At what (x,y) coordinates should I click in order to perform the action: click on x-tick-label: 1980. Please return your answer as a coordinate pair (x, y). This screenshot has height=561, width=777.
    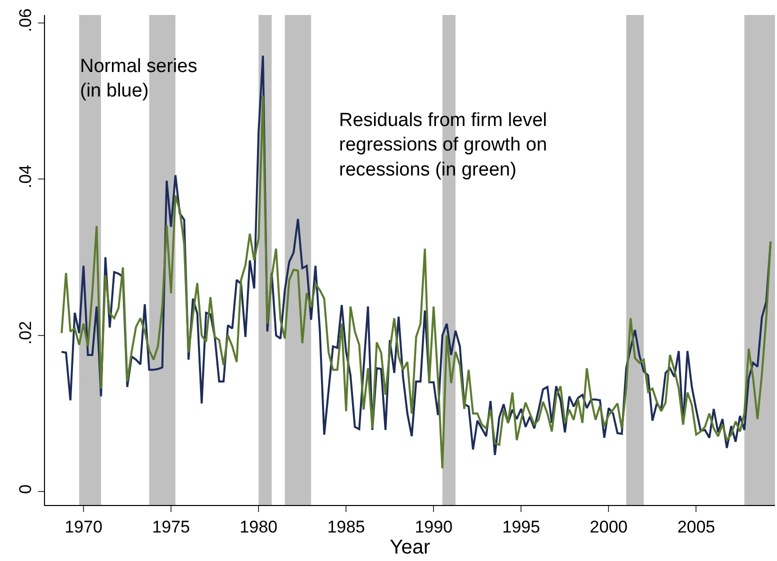
    Looking at the image, I should click on (259, 526).